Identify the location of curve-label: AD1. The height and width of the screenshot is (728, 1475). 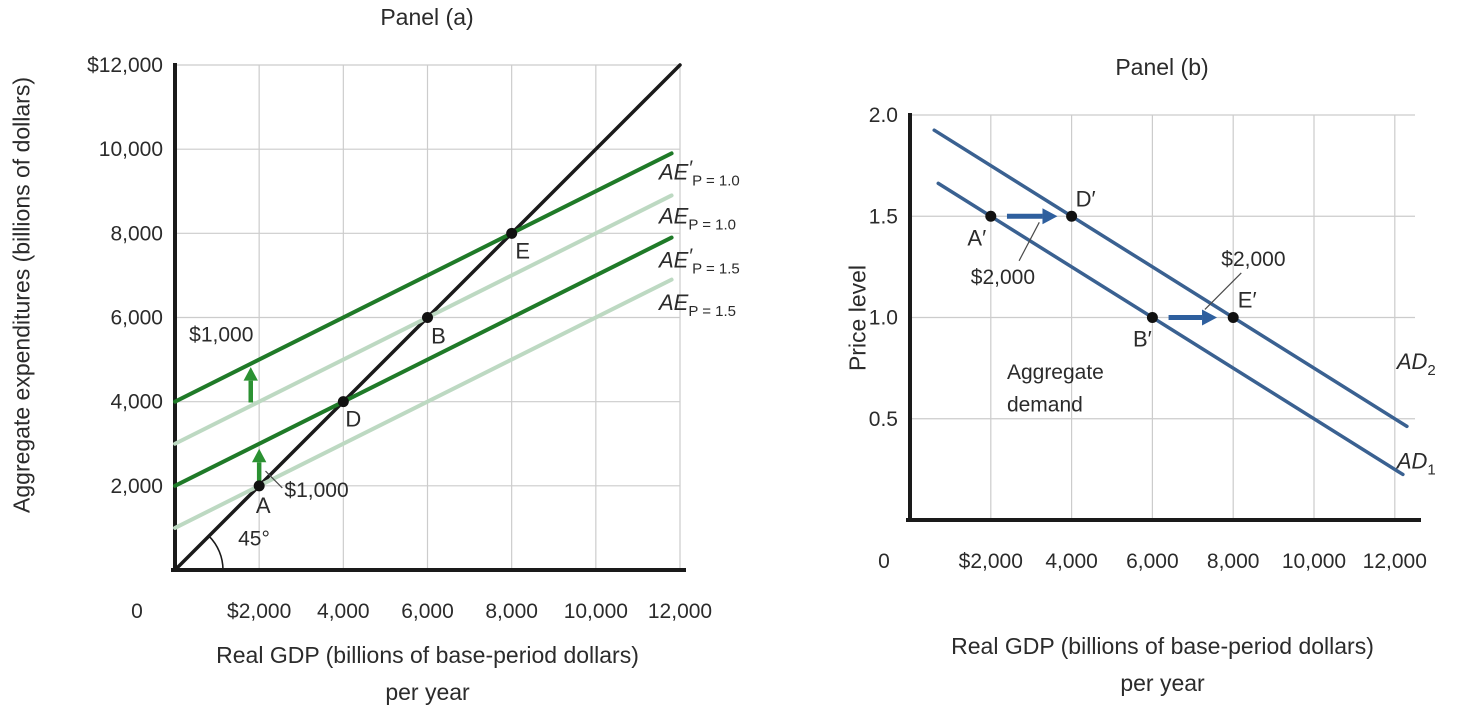
(1415, 463).